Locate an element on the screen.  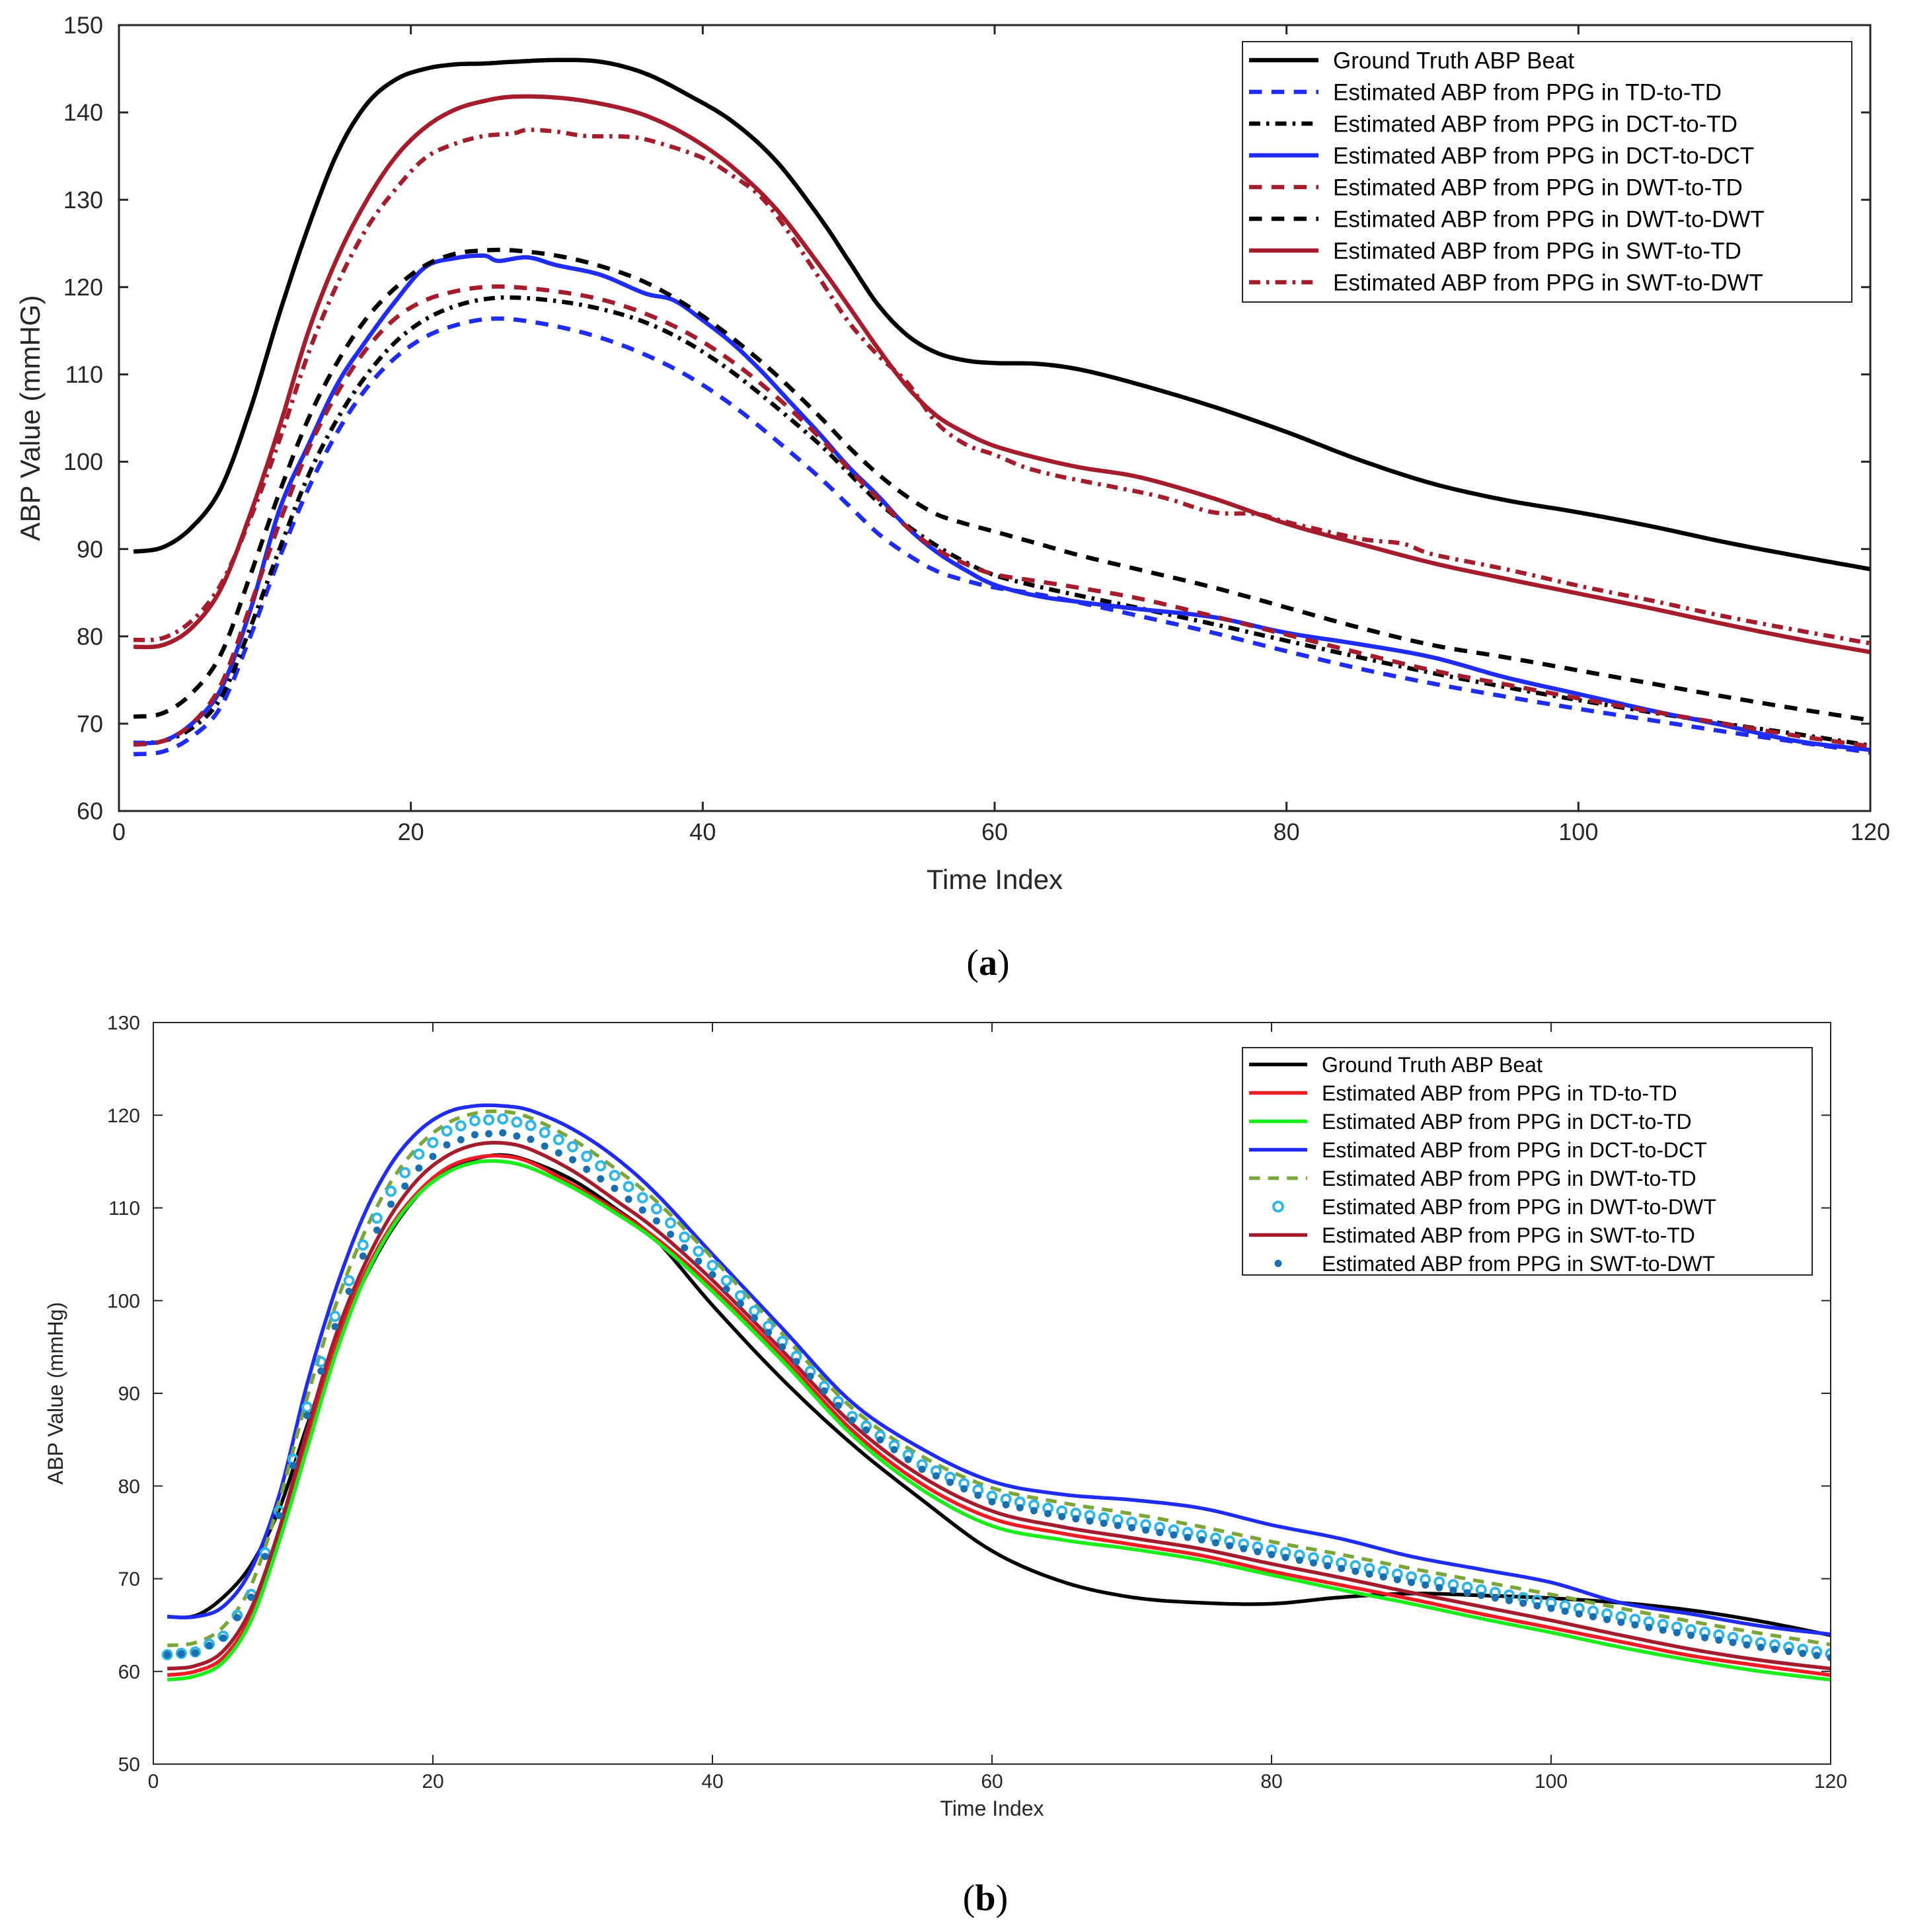
x-tick-label: 120 is located at coordinates (1831, 1782).